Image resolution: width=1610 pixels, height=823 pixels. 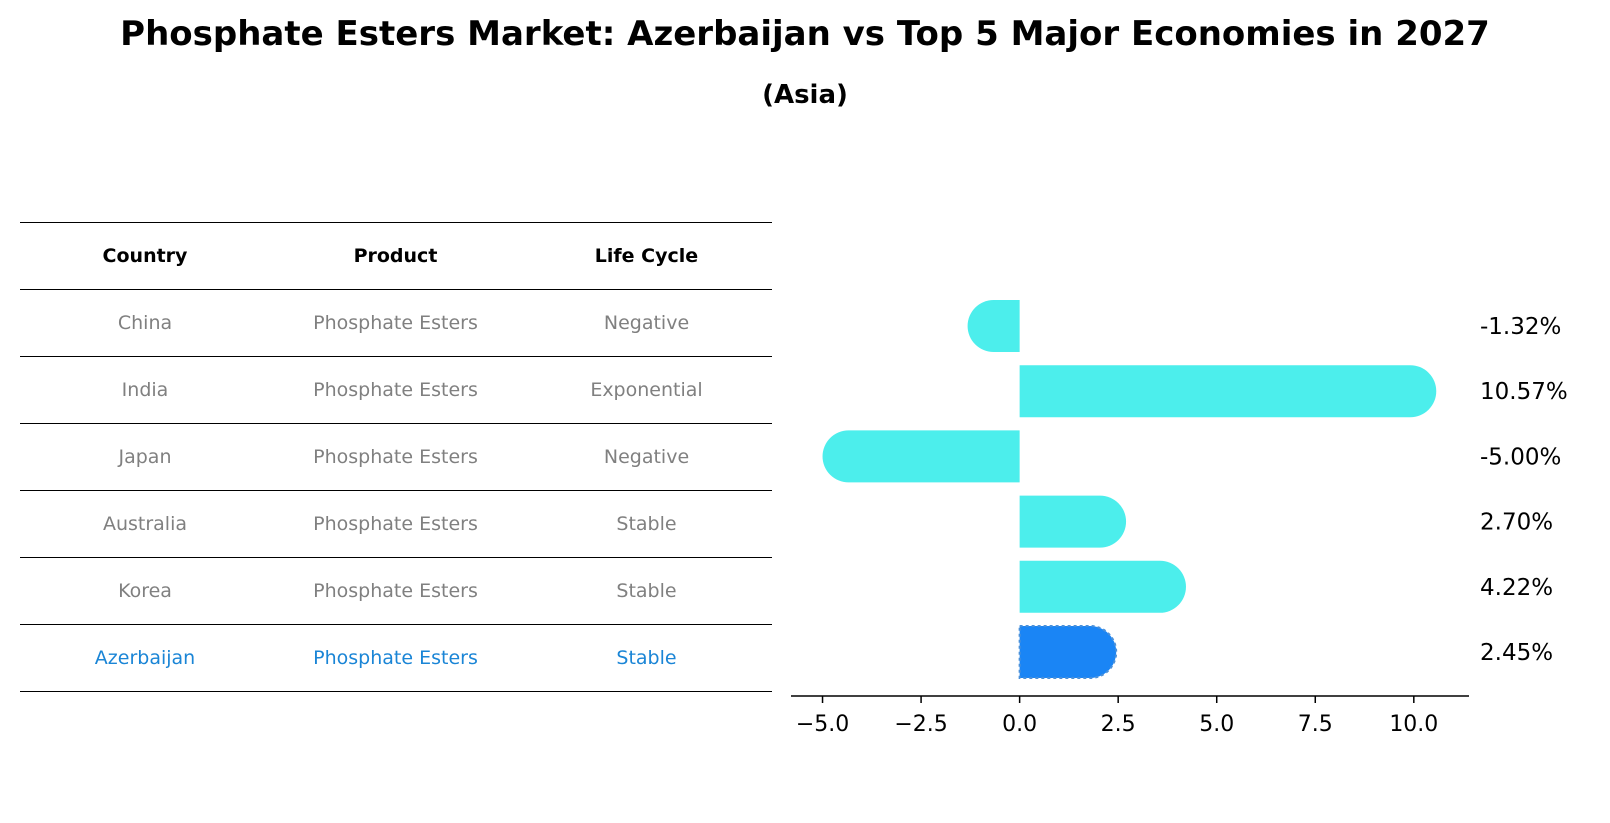 What do you see at coordinates (921, 456) in the screenshot?
I see `bar-japan` at bounding box center [921, 456].